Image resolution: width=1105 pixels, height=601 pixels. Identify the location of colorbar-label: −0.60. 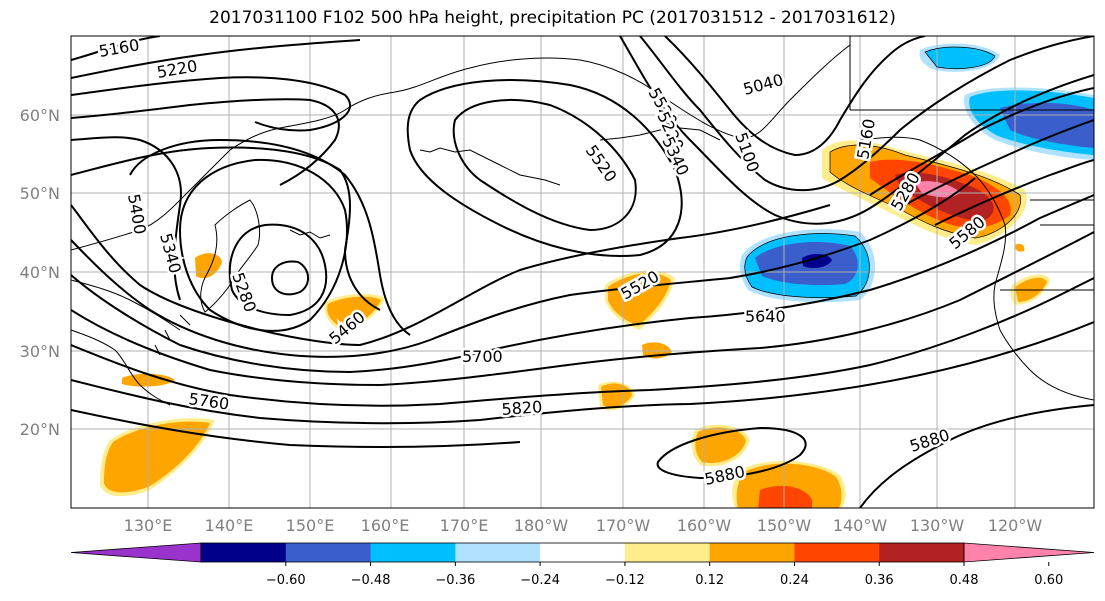
(286, 580).